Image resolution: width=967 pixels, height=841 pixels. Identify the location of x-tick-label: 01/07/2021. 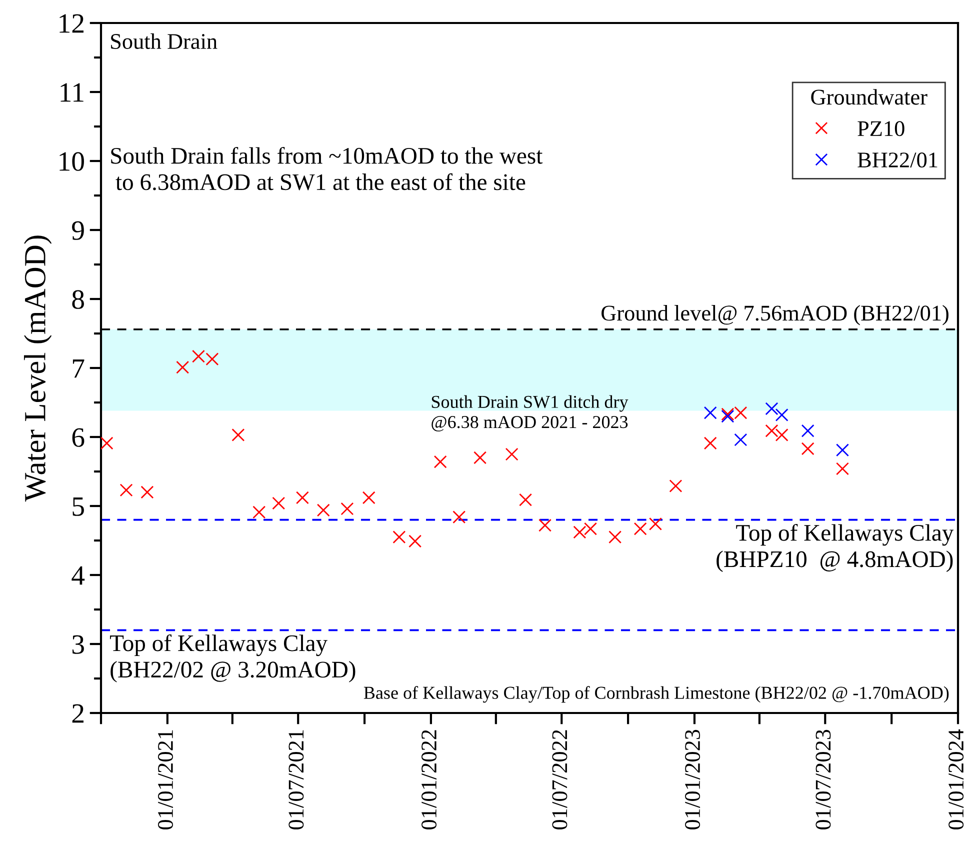
(296, 780).